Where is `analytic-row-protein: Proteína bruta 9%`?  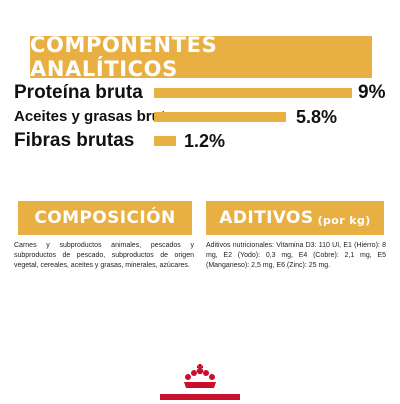 analytic-row-protein: Proteína bruta 9% is located at coordinates (204, 93).